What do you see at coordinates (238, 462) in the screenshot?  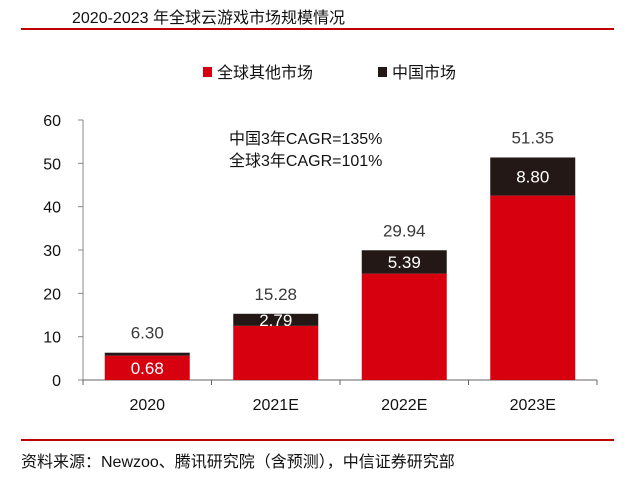 I see `source-note: 资料来源：Newzoo、腾讯研究院（含预测），中信证券研究部` at bounding box center [238, 462].